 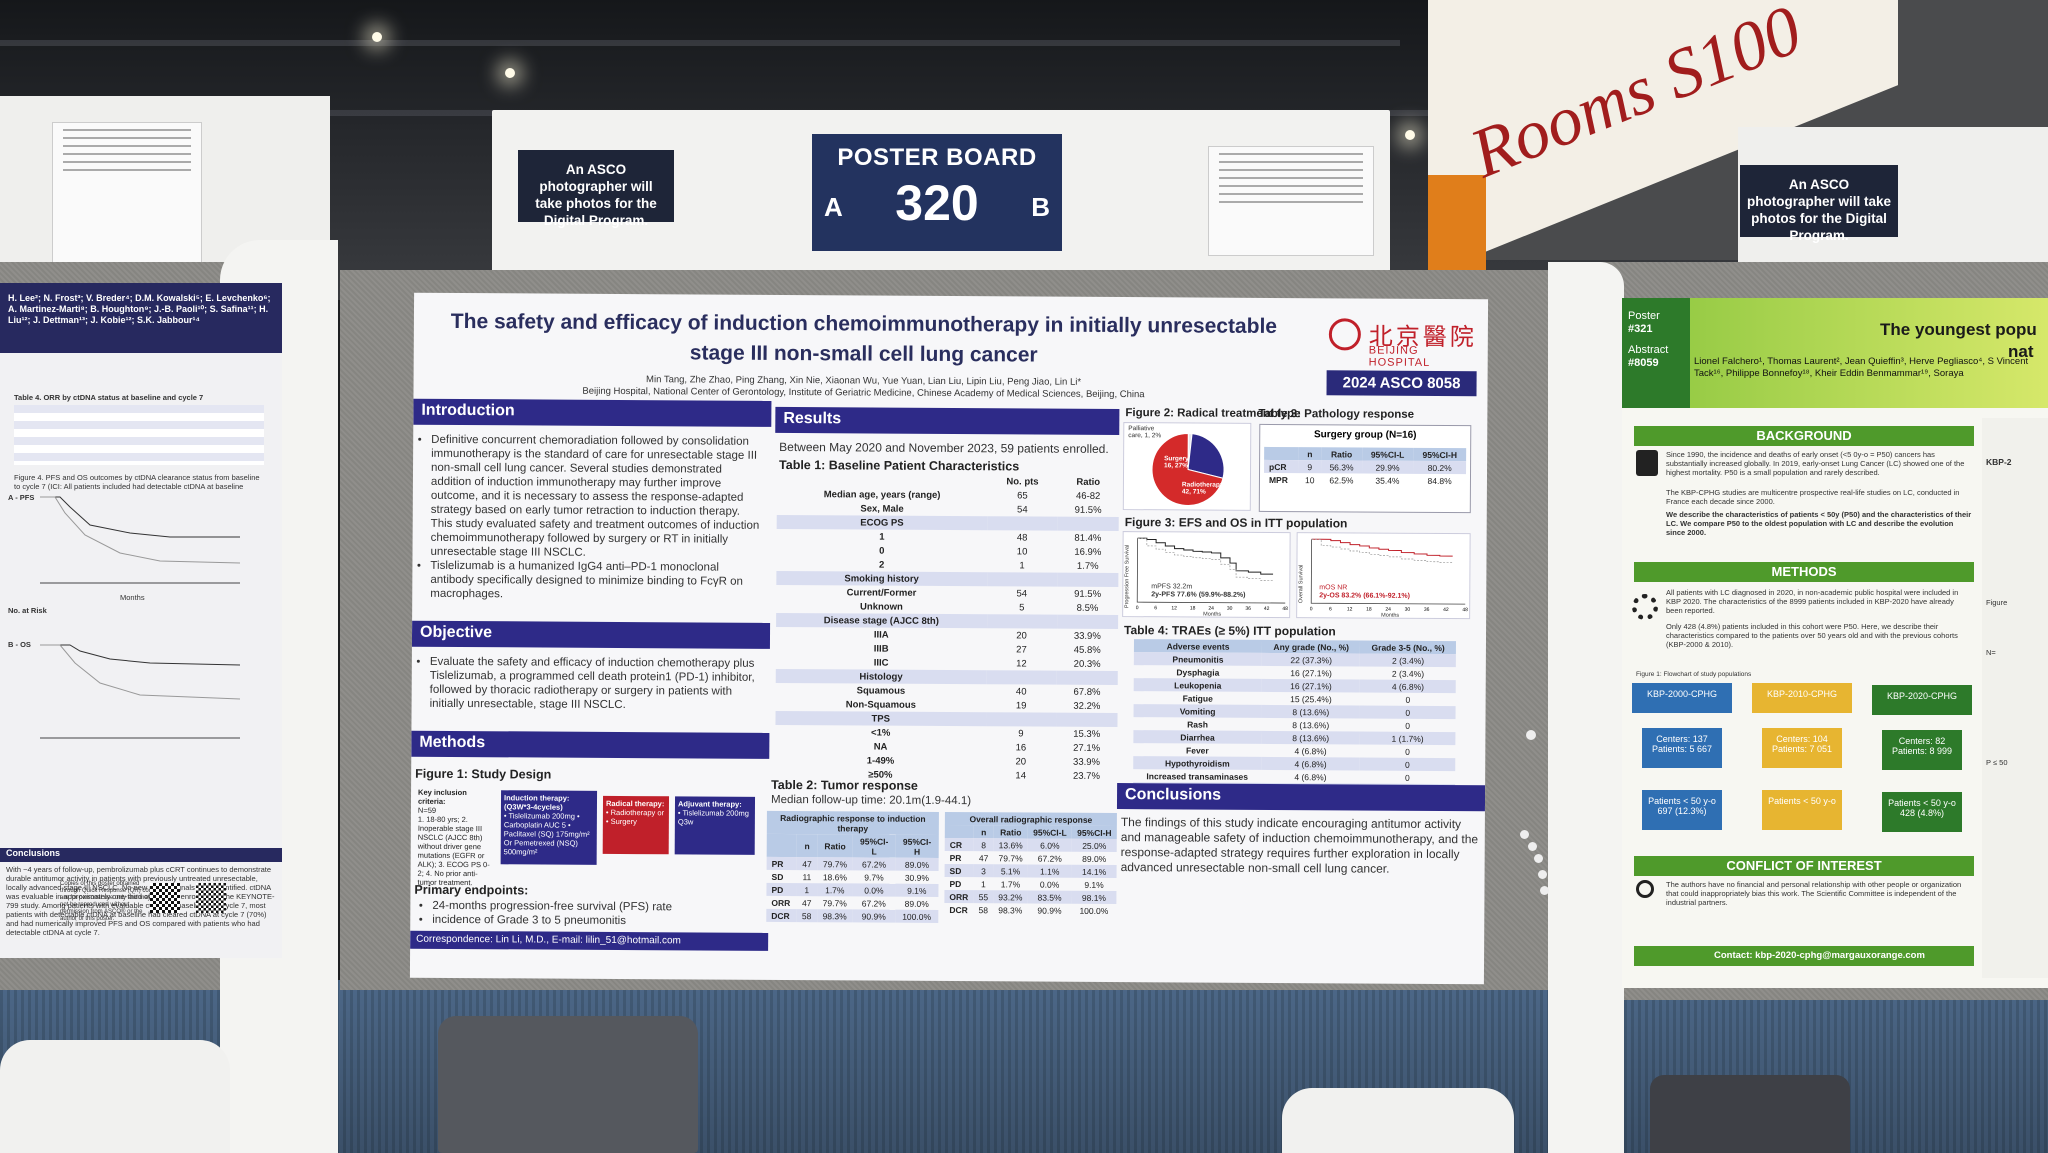 What do you see at coordinates (1382, 550) in the screenshot?
I see `km-ci-band` at bounding box center [1382, 550].